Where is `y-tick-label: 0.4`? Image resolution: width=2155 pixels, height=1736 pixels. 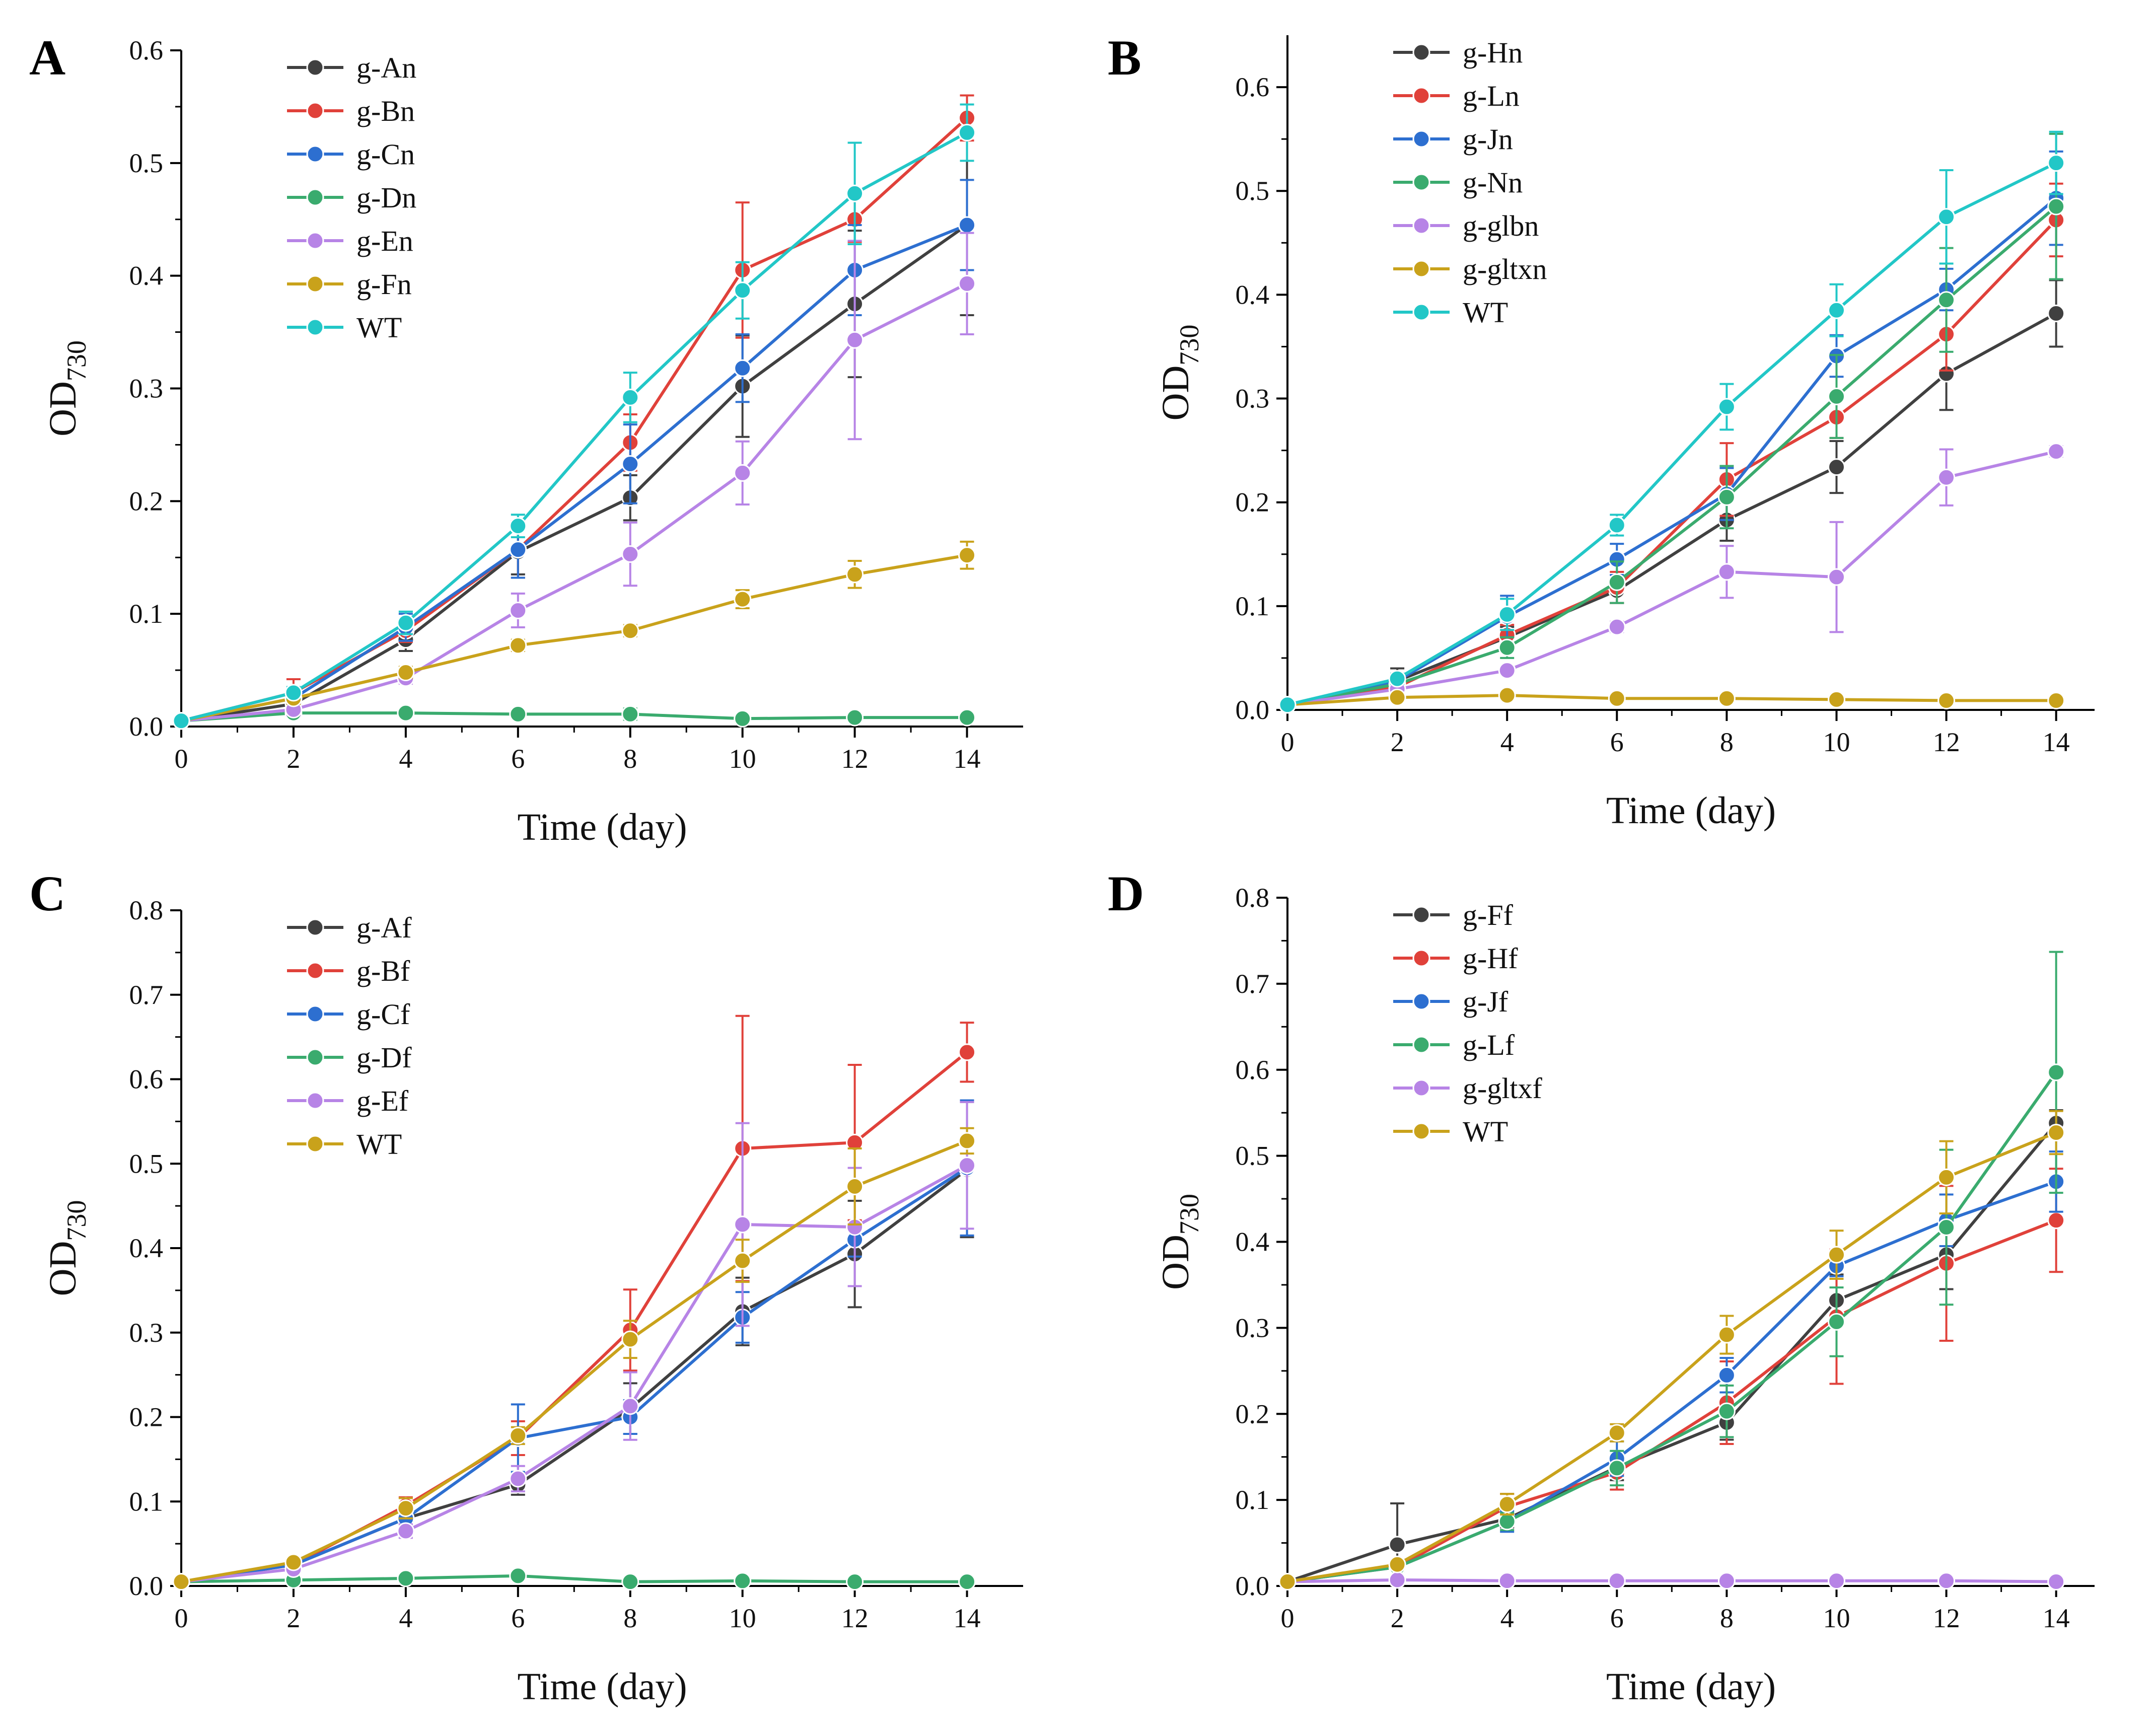 y-tick-label: 0.4 is located at coordinates (146, 1248).